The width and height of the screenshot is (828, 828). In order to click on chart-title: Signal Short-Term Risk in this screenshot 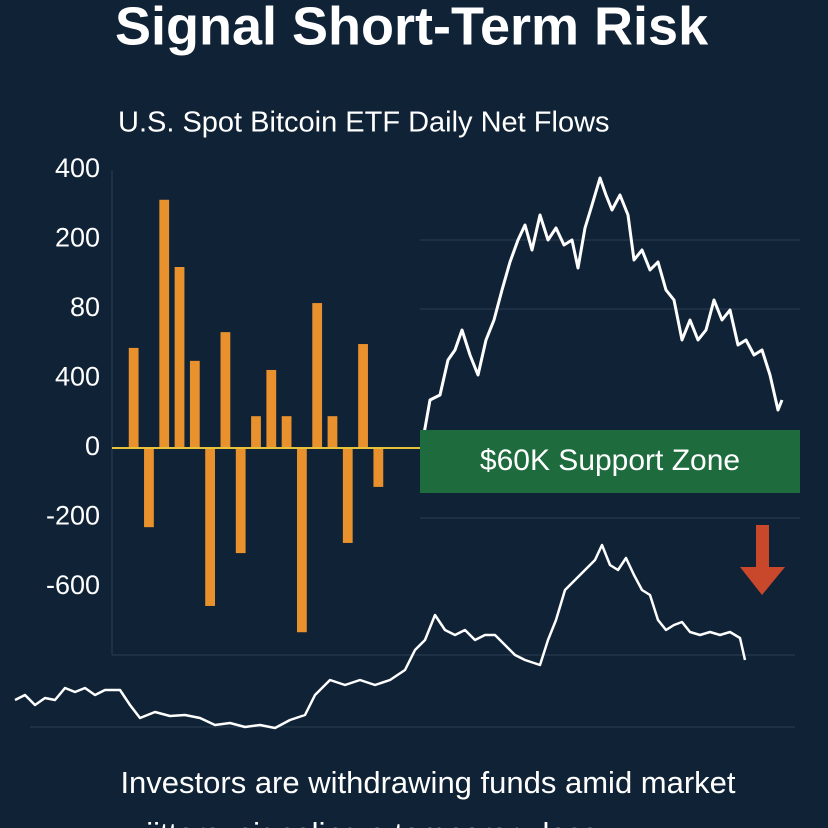, I will do `click(412, 28)`.